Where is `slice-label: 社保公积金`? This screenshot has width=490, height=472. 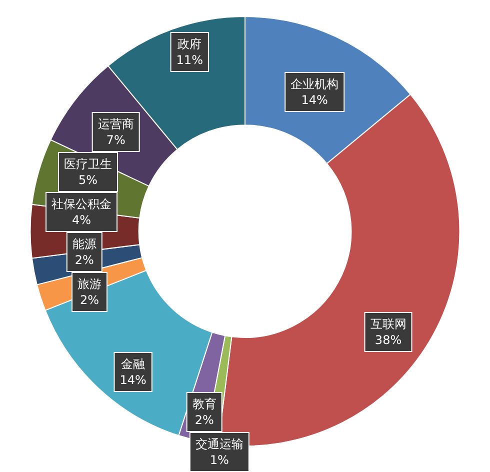
slice-label: 社保公积金 is located at coordinates (82, 204).